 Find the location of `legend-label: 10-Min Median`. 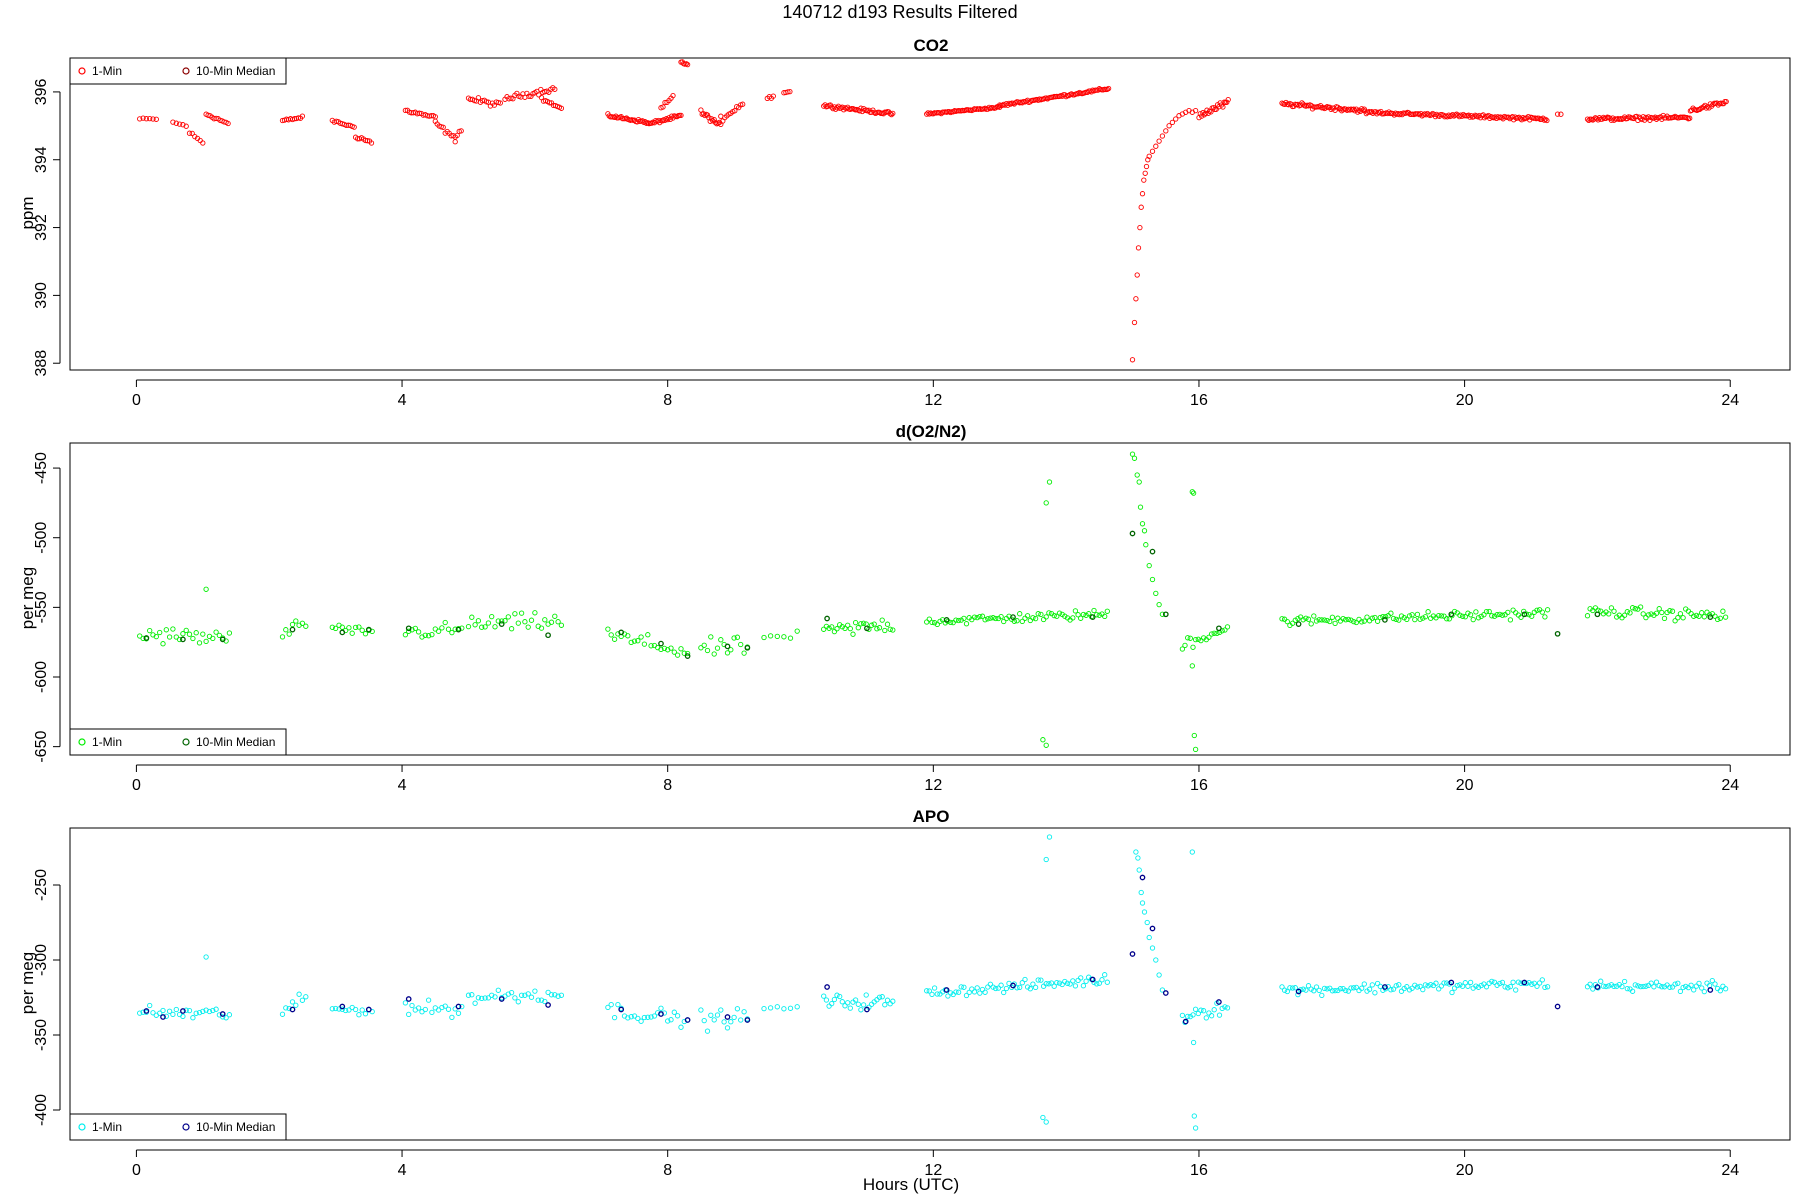

legend-label: 10-Min Median is located at coordinates (235, 71).